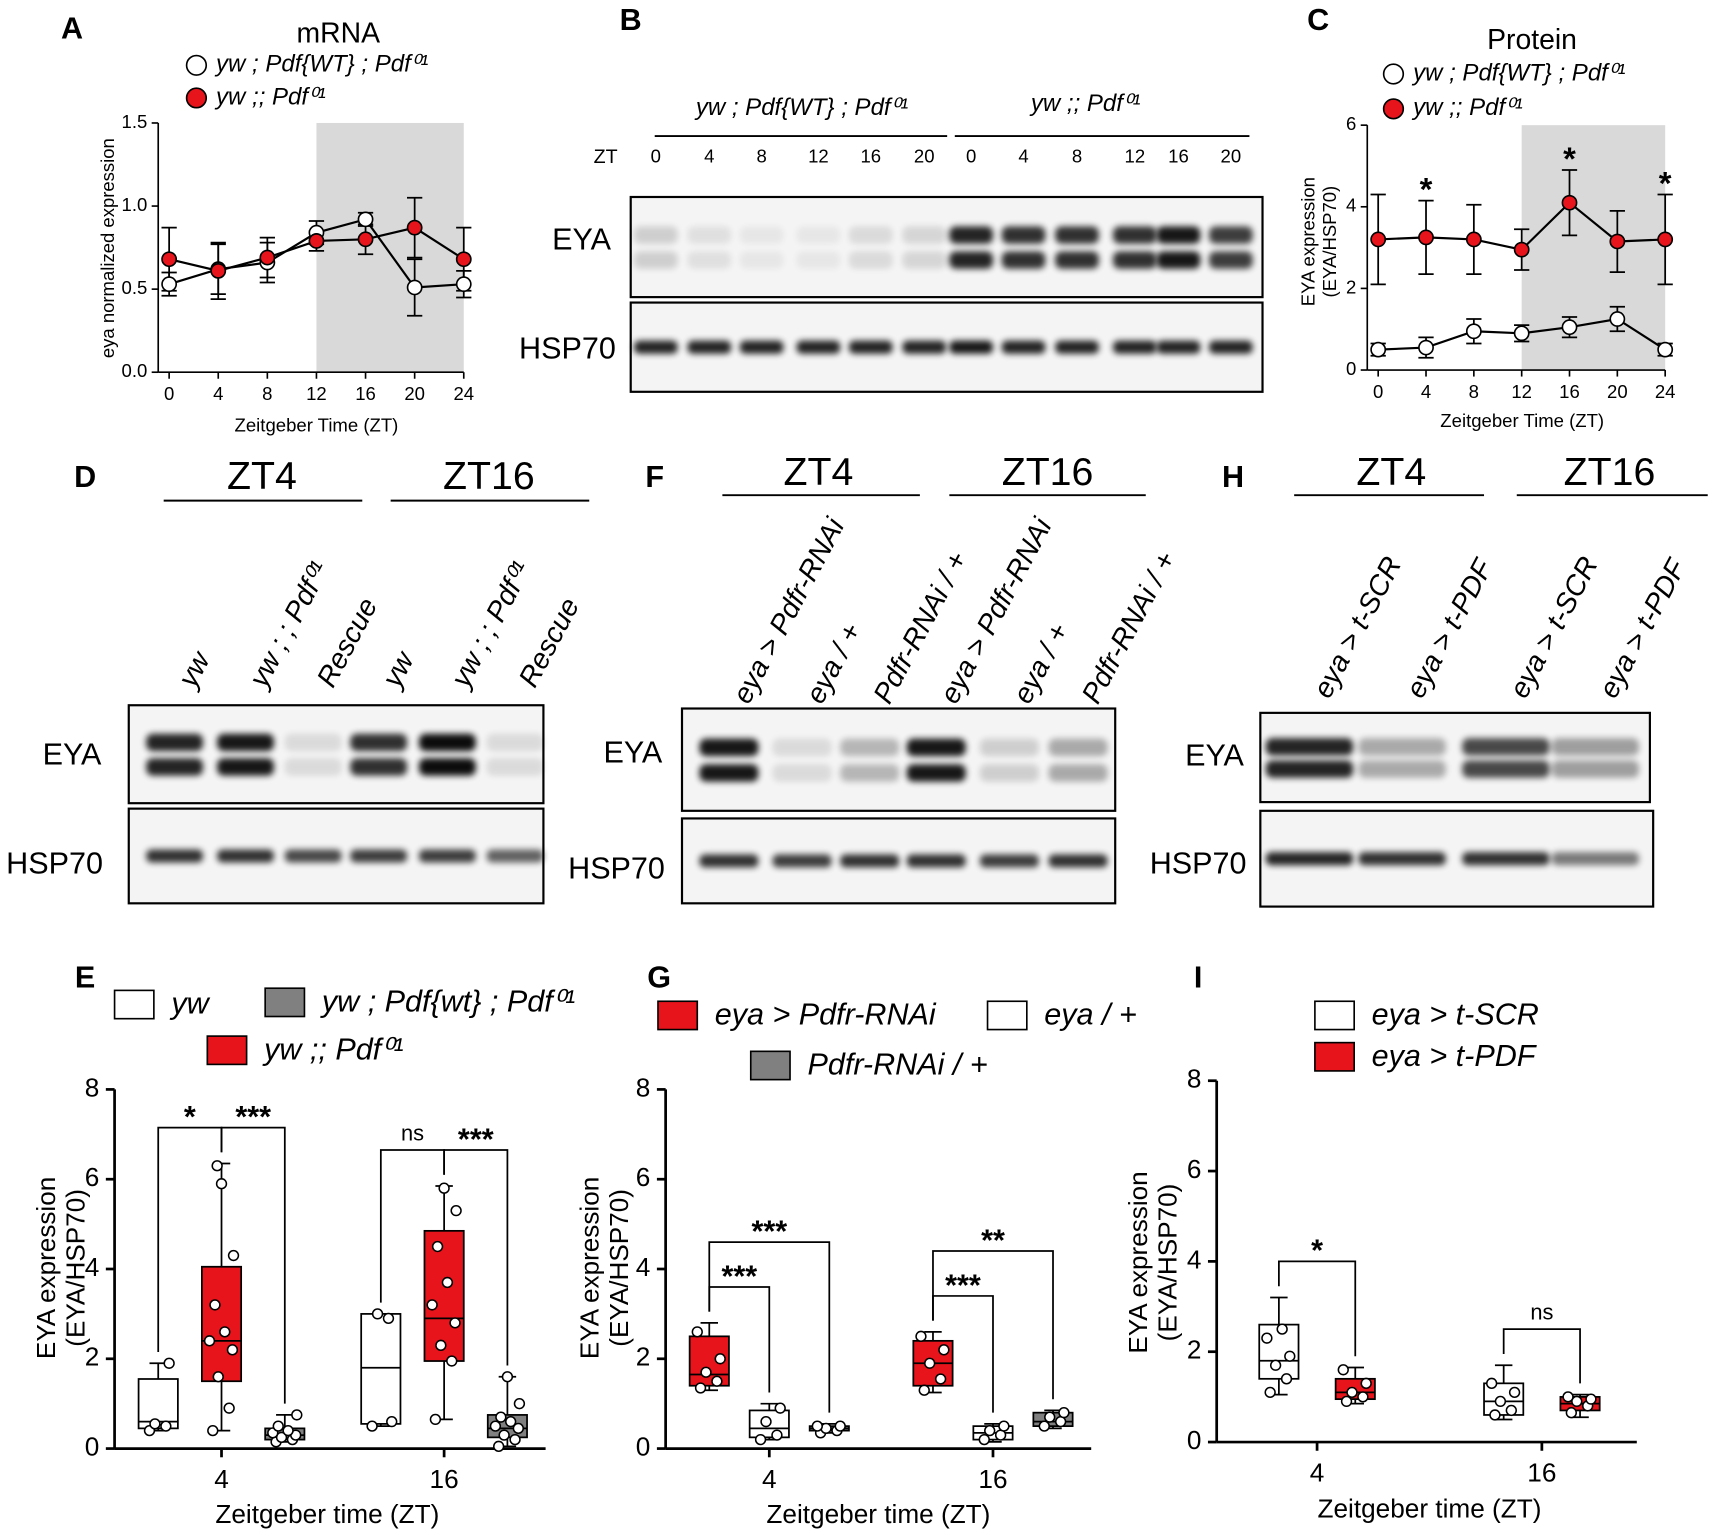  What do you see at coordinates (1450, 628) in the screenshot?
I see `lane-label: eya > t-PDF` at bounding box center [1450, 628].